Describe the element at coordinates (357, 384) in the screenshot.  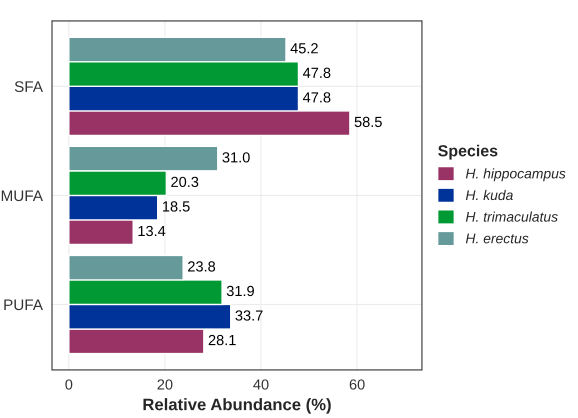
I see `x-tick-label: 60` at that location.